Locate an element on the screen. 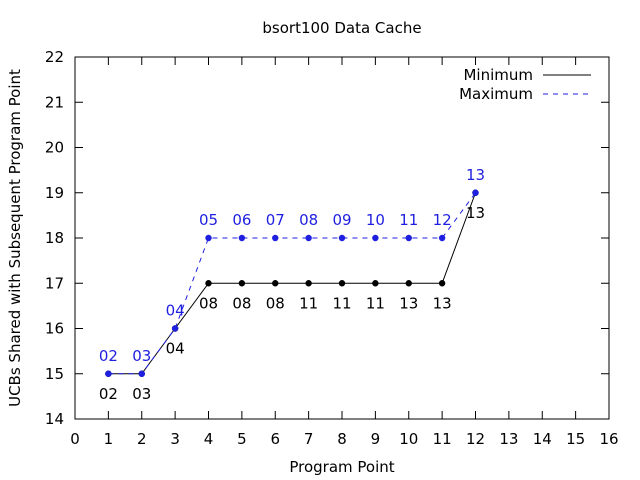 The width and height of the screenshot is (640, 480). y-tick-label: 17 is located at coordinates (54, 283).